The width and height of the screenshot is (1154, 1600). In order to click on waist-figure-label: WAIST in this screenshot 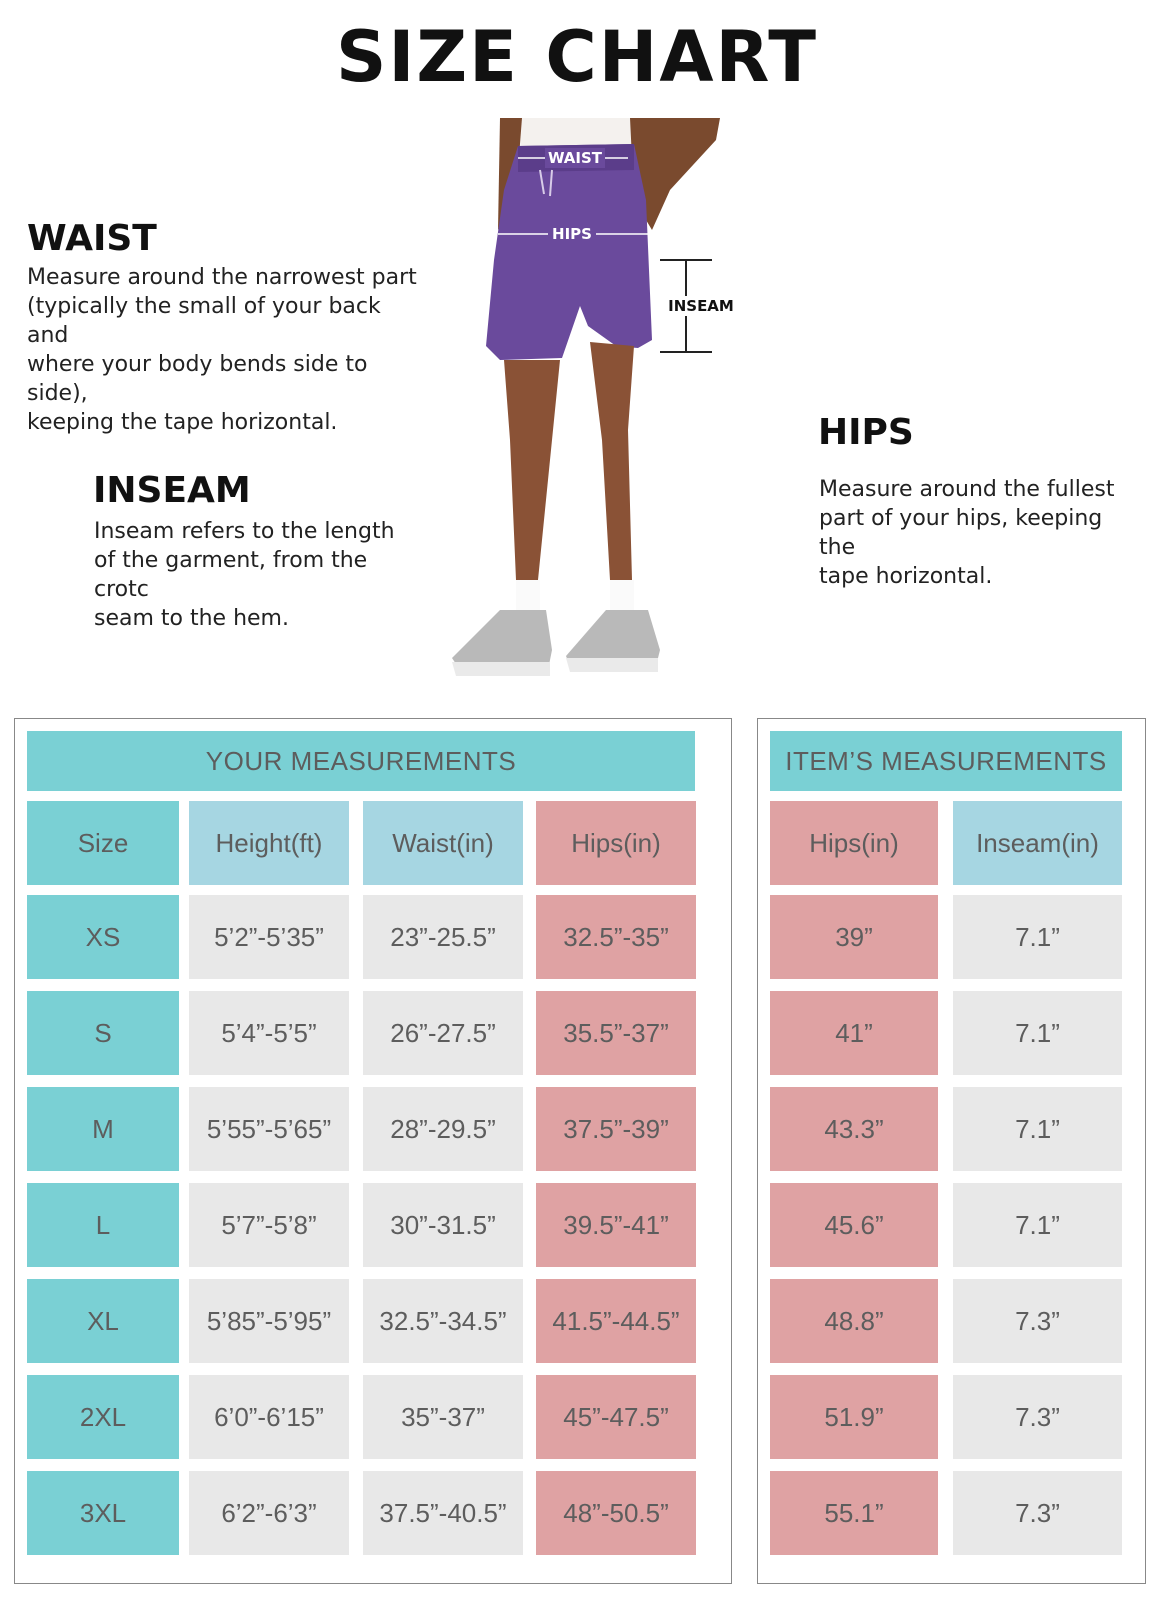, I will do `click(575, 158)`.